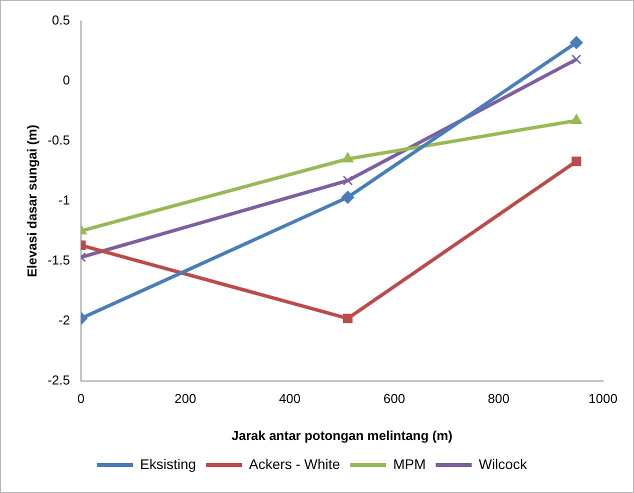 The image size is (634, 493). What do you see at coordinates (294, 464) in the screenshot?
I see `legend-label: Ackers - White` at bounding box center [294, 464].